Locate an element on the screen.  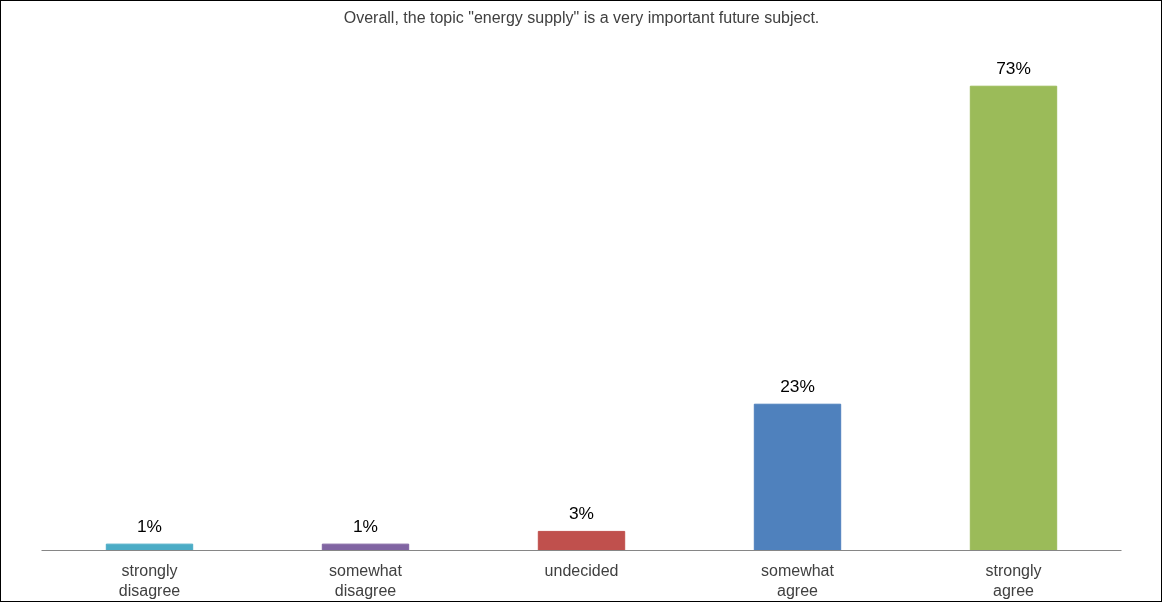
x-tick-label: strongly disagree is located at coordinates (149, 580).